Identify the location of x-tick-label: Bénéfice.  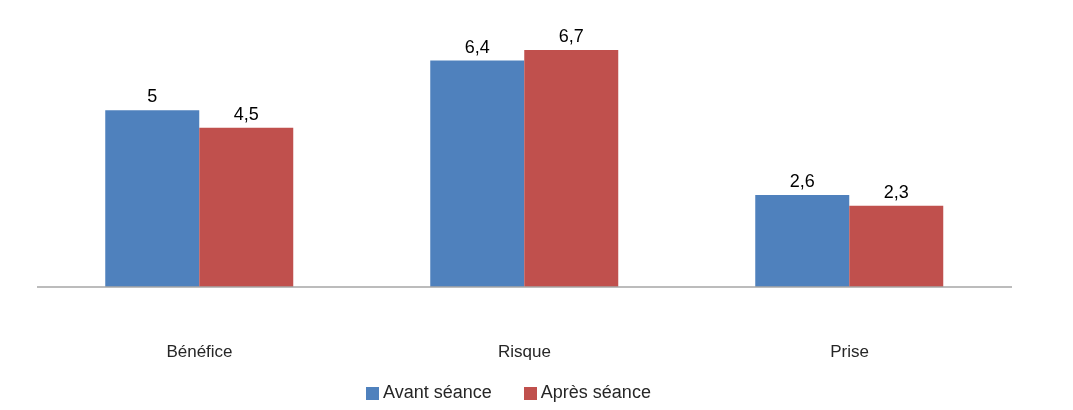
(199, 351).